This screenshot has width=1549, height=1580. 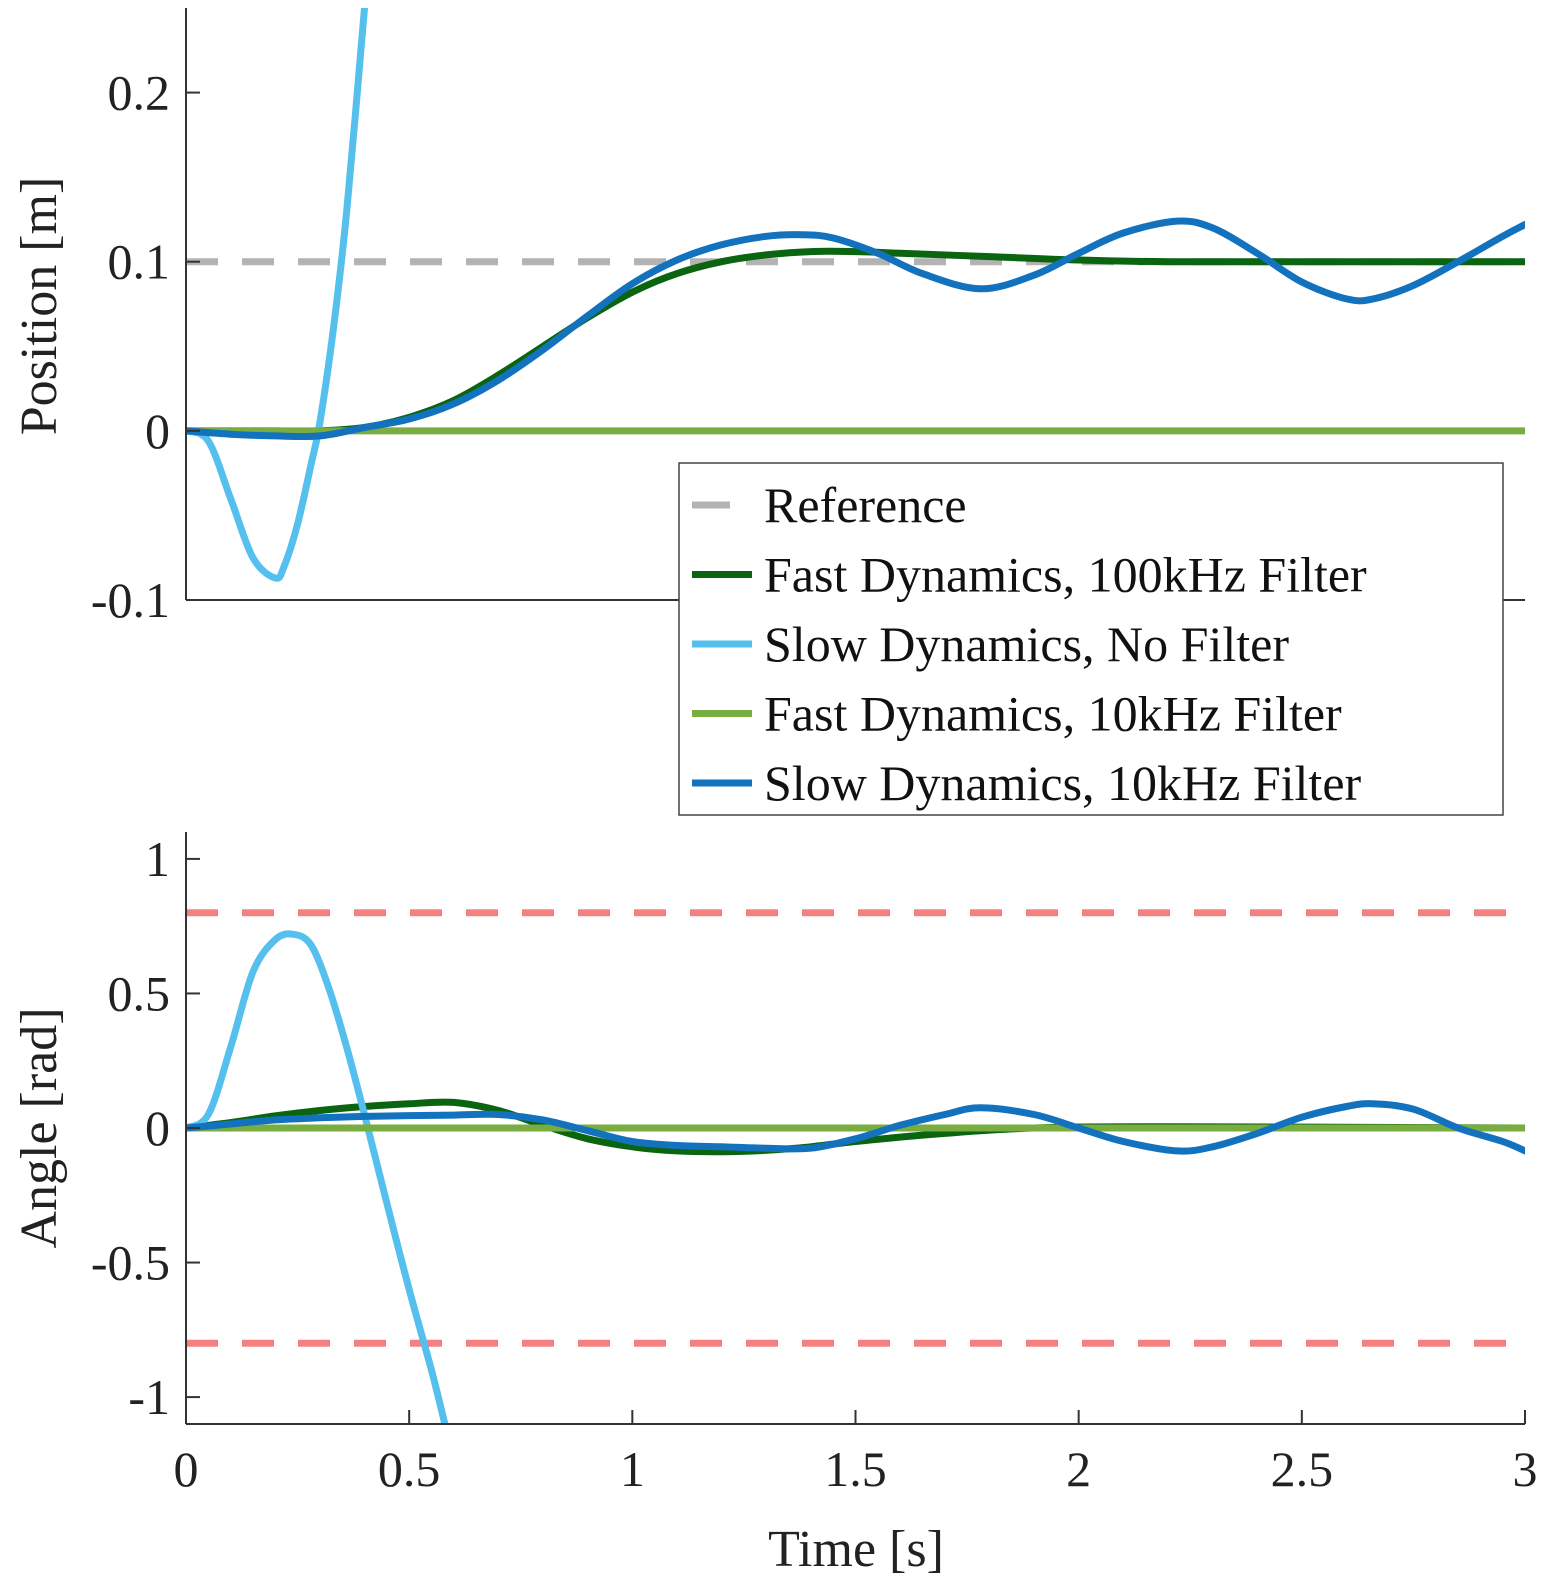 What do you see at coordinates (157, 1128) in the screenshot?
I see `angle-y-tick-label: 0` at bounding box center [157, 1128].